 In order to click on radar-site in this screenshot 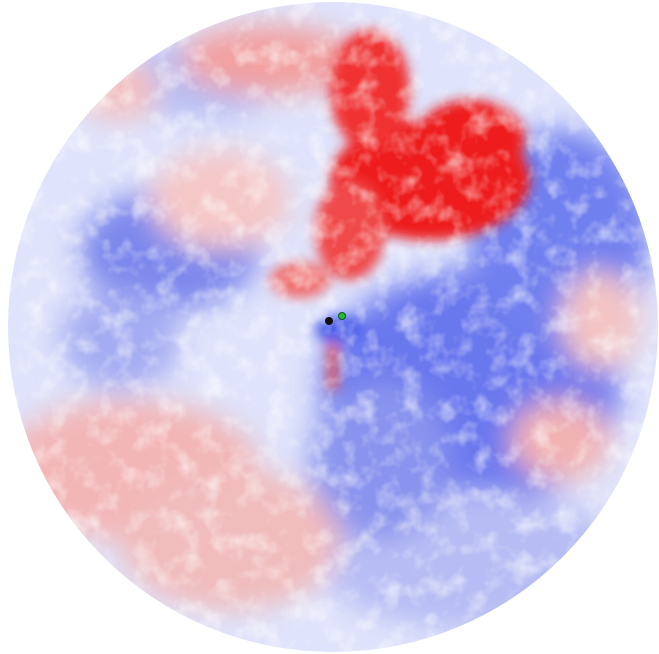, I will do `click(329, 321)`.